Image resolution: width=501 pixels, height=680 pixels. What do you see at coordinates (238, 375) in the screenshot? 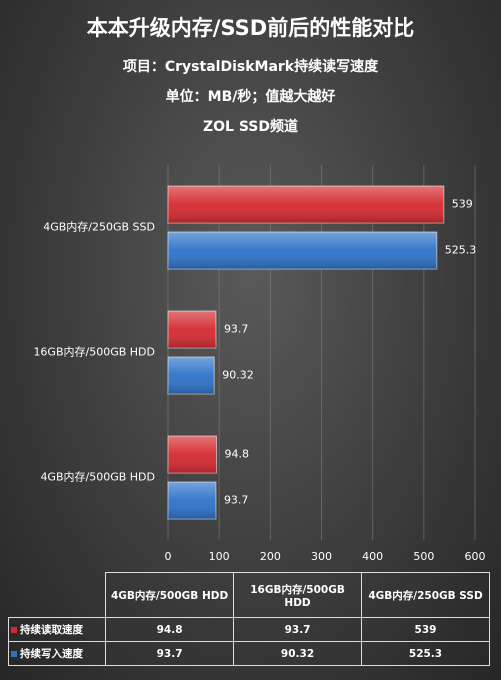
I see `value-label: 90.32` at bounding box center [238, 375].